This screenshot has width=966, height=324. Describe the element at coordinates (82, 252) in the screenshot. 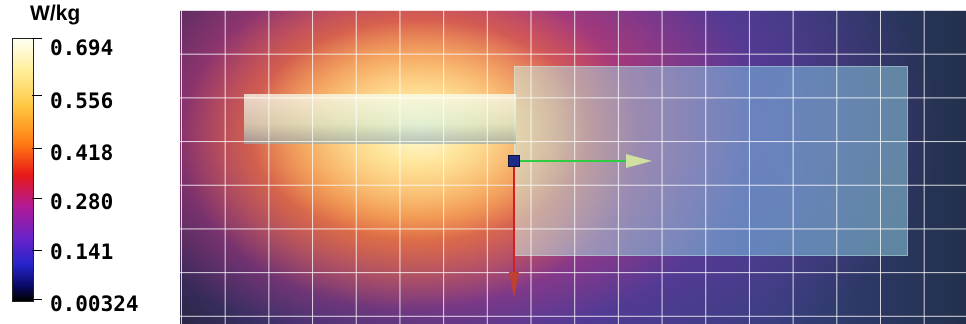

I see `legend-label: 0.141` at that location.